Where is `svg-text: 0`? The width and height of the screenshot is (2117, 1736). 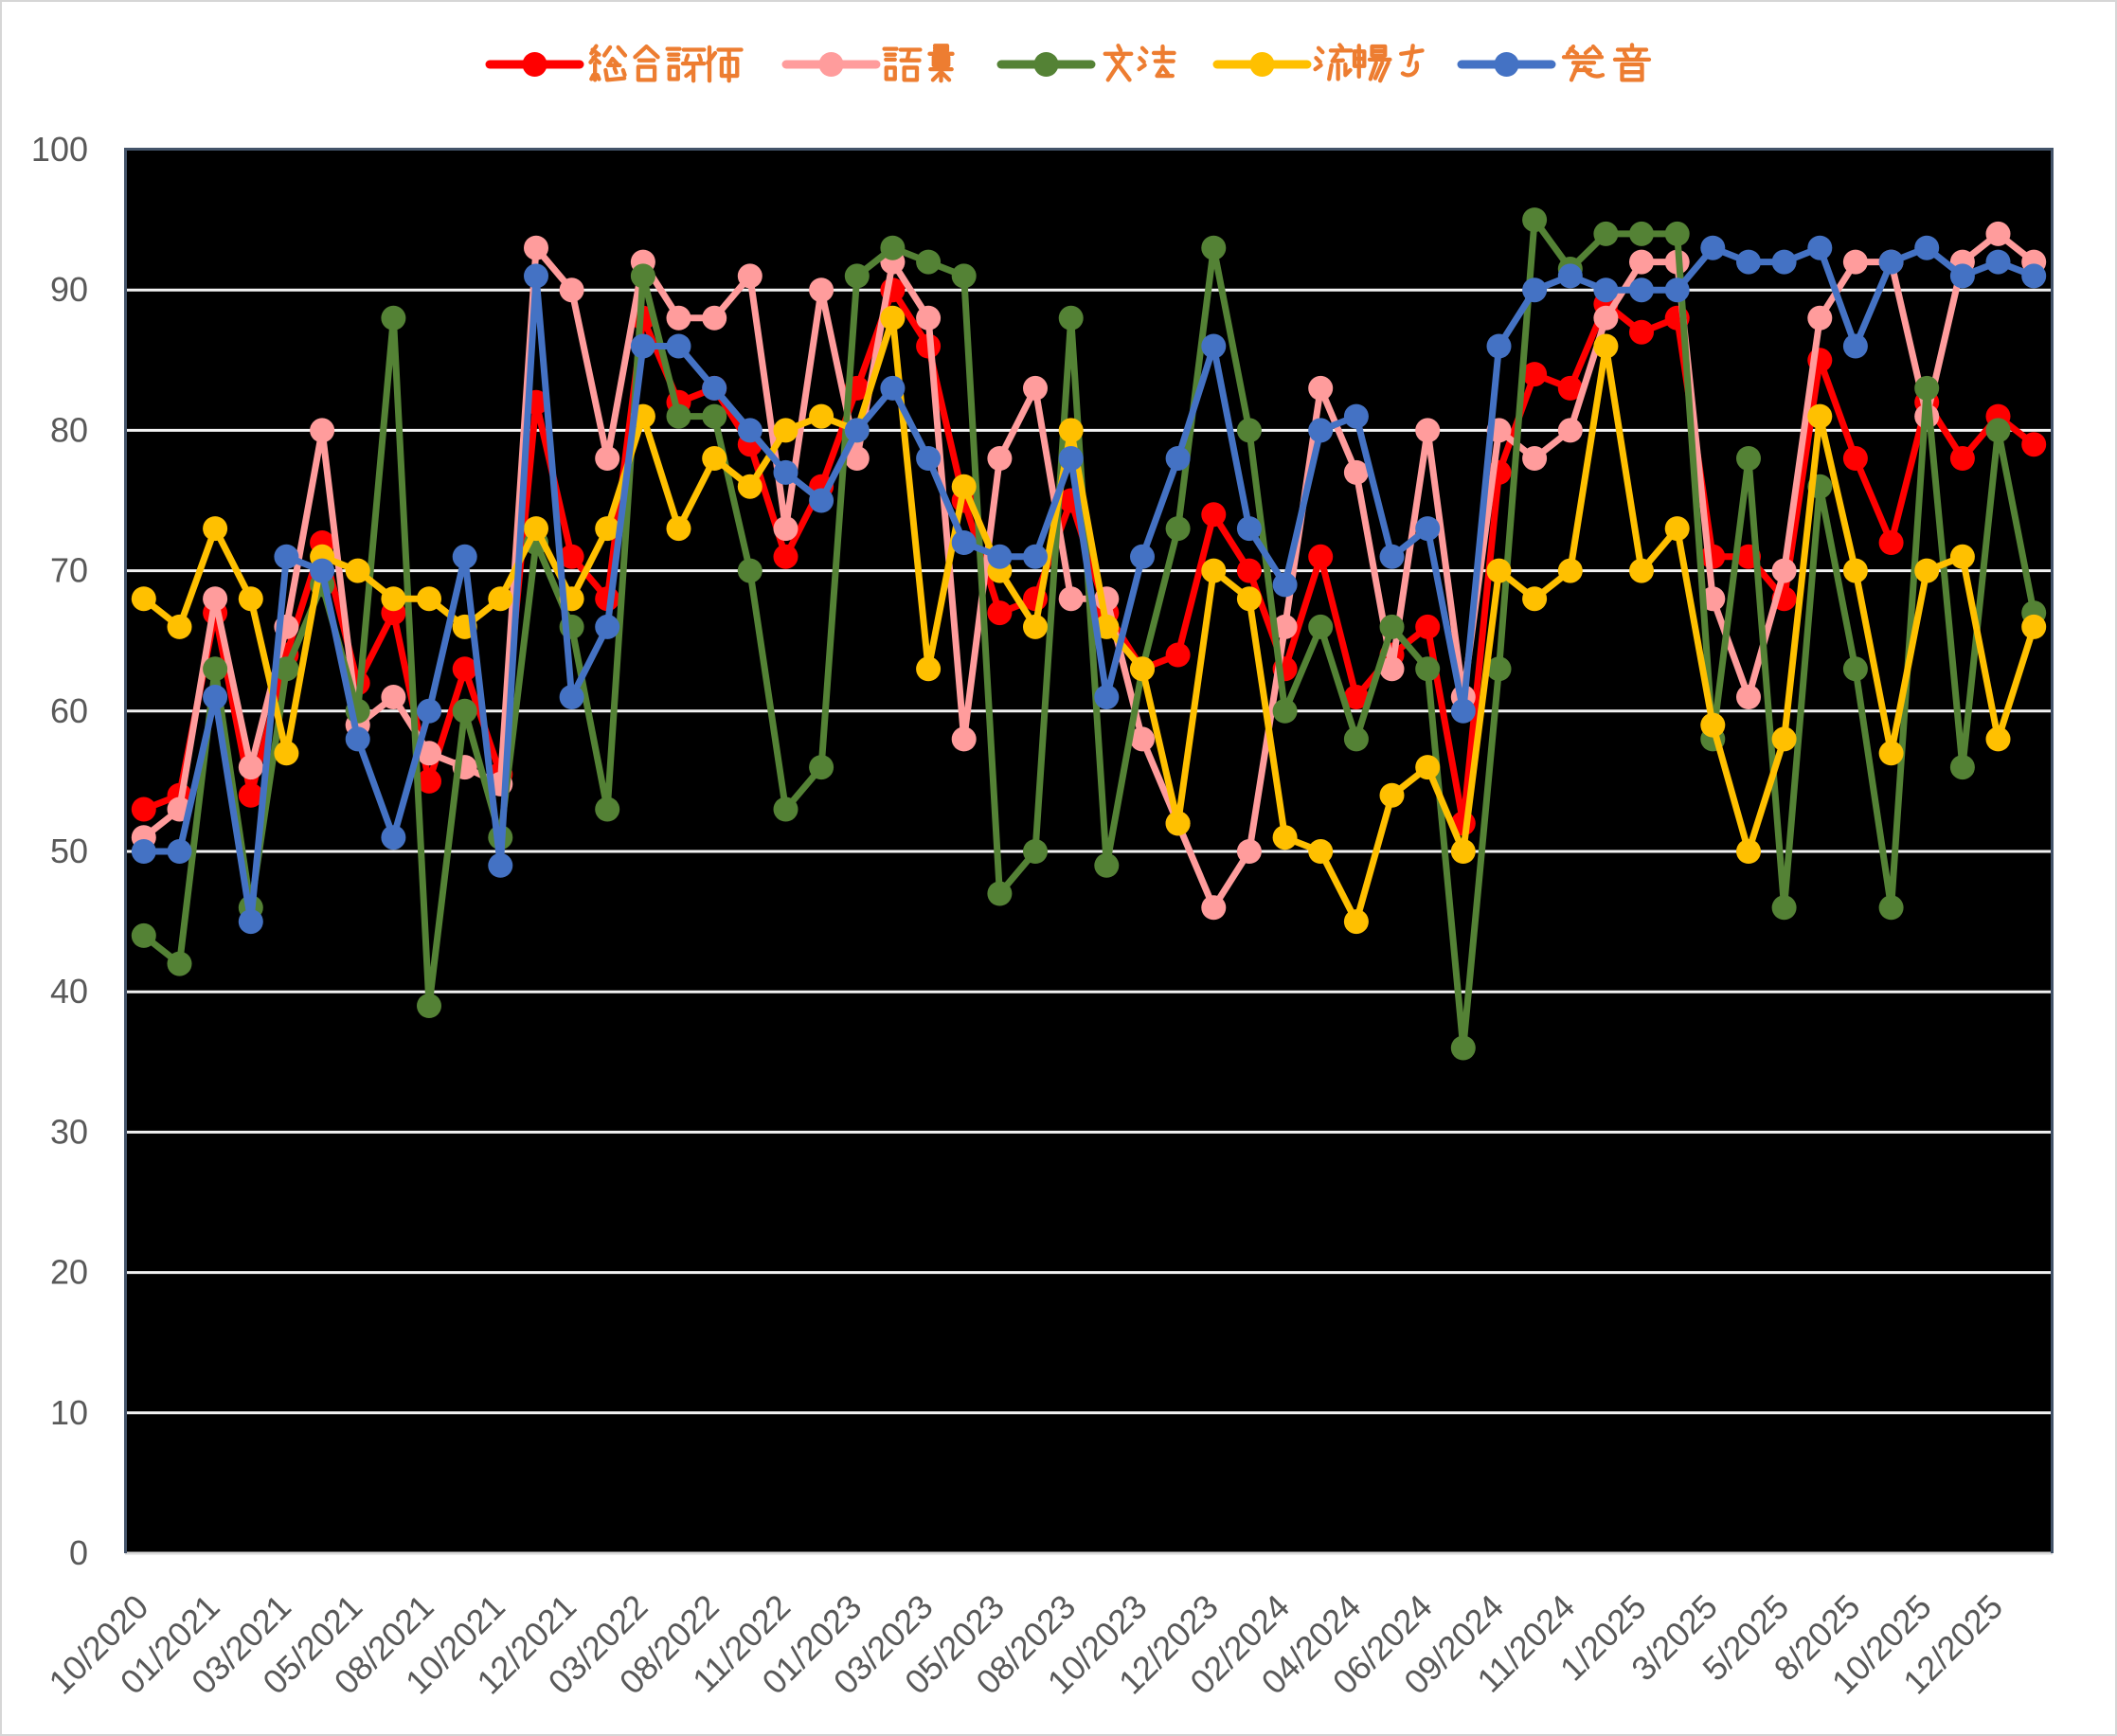
svg-text: 0 is located at coordinates (78, 1552).